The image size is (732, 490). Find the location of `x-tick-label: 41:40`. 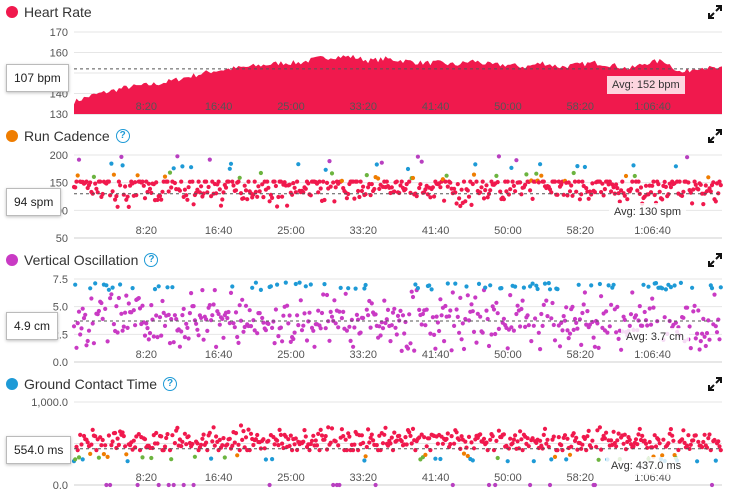

x-tick-label: 41:40 is located at coordinates (436, 478).